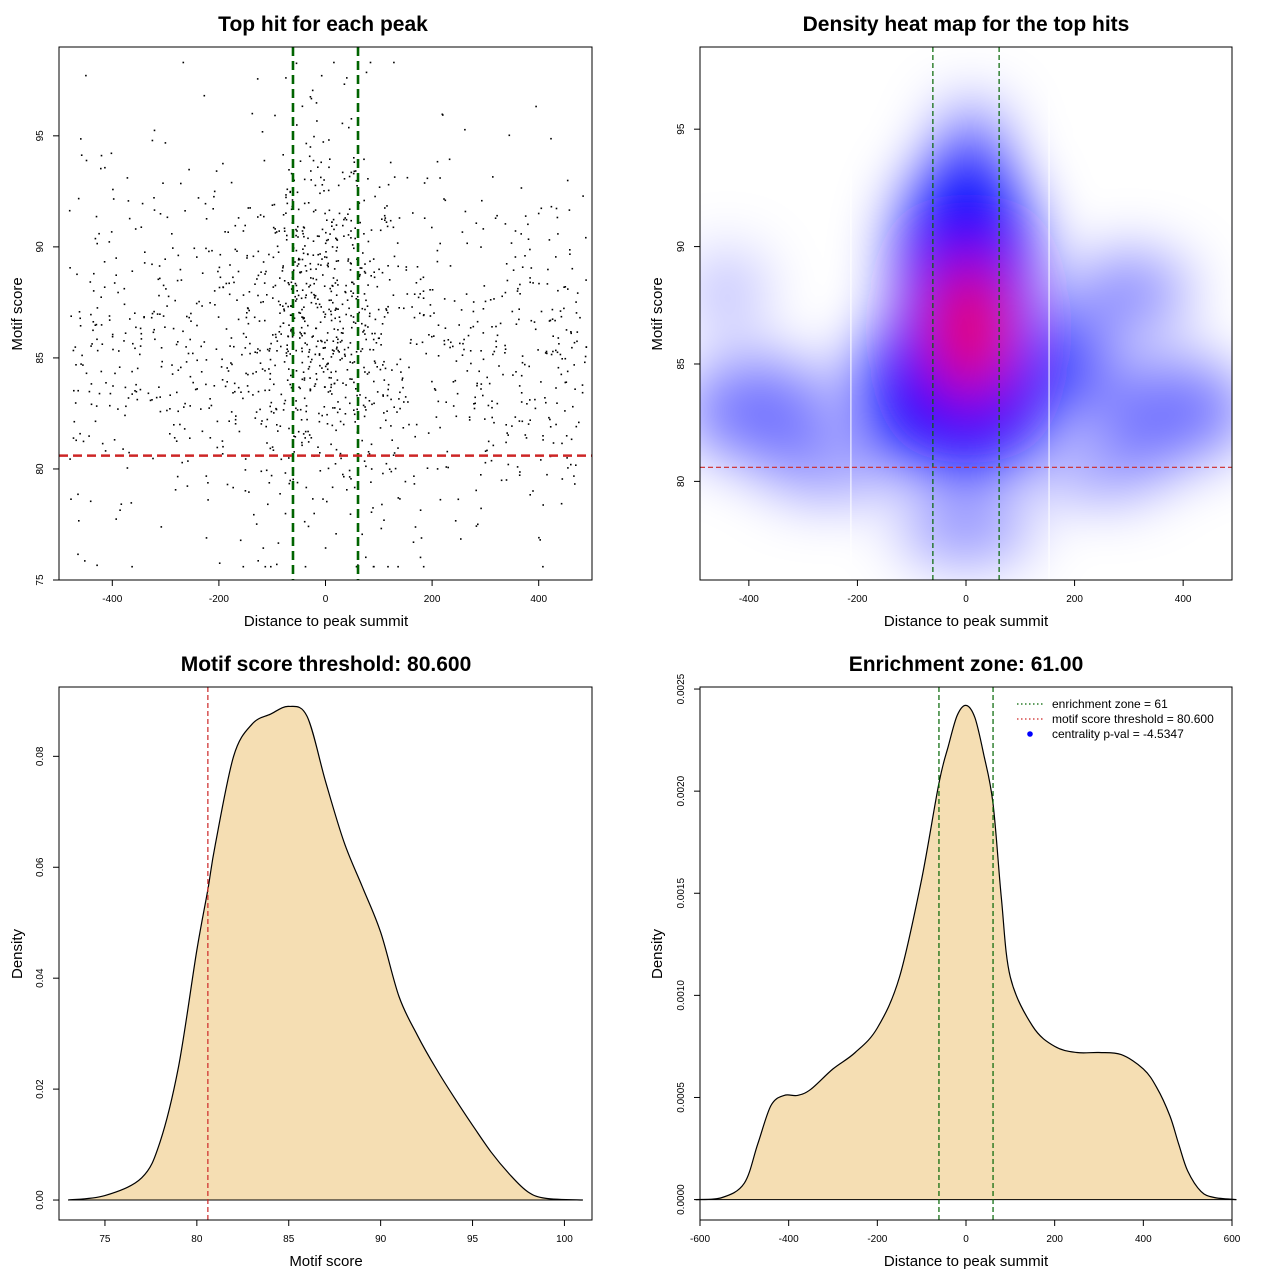 The width and height of the screenshot is (1280, 1280). Describe the element at coordinates (1118, 734) in the screenshot. I see `legend-label-centrality: centrality p-val = -4.5347` at that location.